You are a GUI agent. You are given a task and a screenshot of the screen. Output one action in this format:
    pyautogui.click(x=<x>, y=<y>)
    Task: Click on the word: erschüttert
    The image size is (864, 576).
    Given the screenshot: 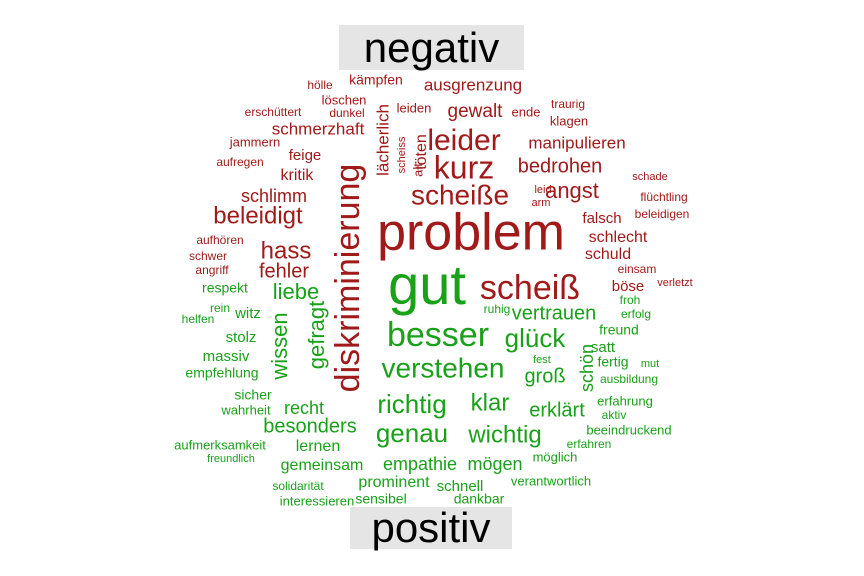 What is the action you would take?
    pyautogui.click(x=273, y=112)
    